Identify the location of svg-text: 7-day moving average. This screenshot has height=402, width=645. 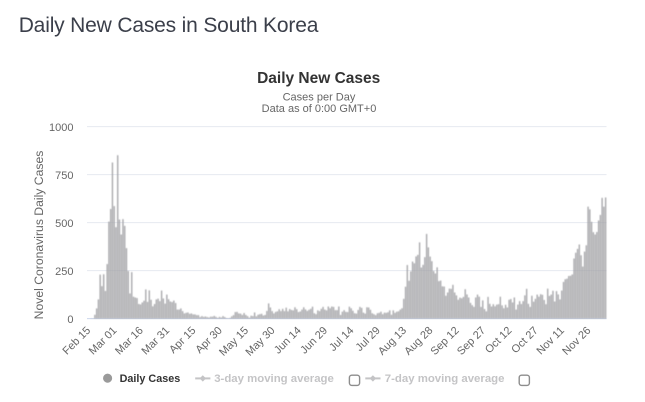
(445, 379).